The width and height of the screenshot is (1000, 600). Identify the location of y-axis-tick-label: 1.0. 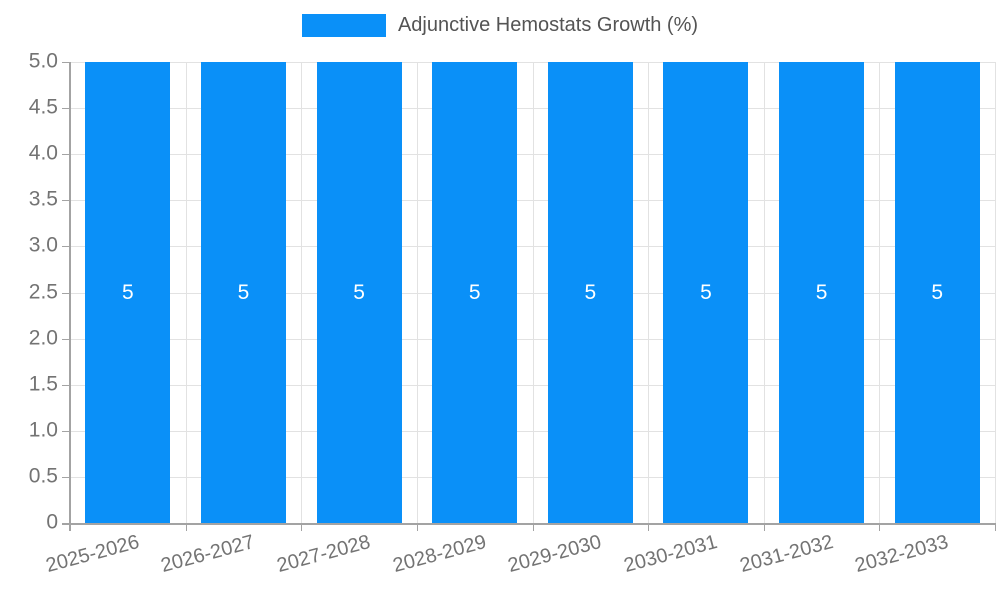
(43, 430).